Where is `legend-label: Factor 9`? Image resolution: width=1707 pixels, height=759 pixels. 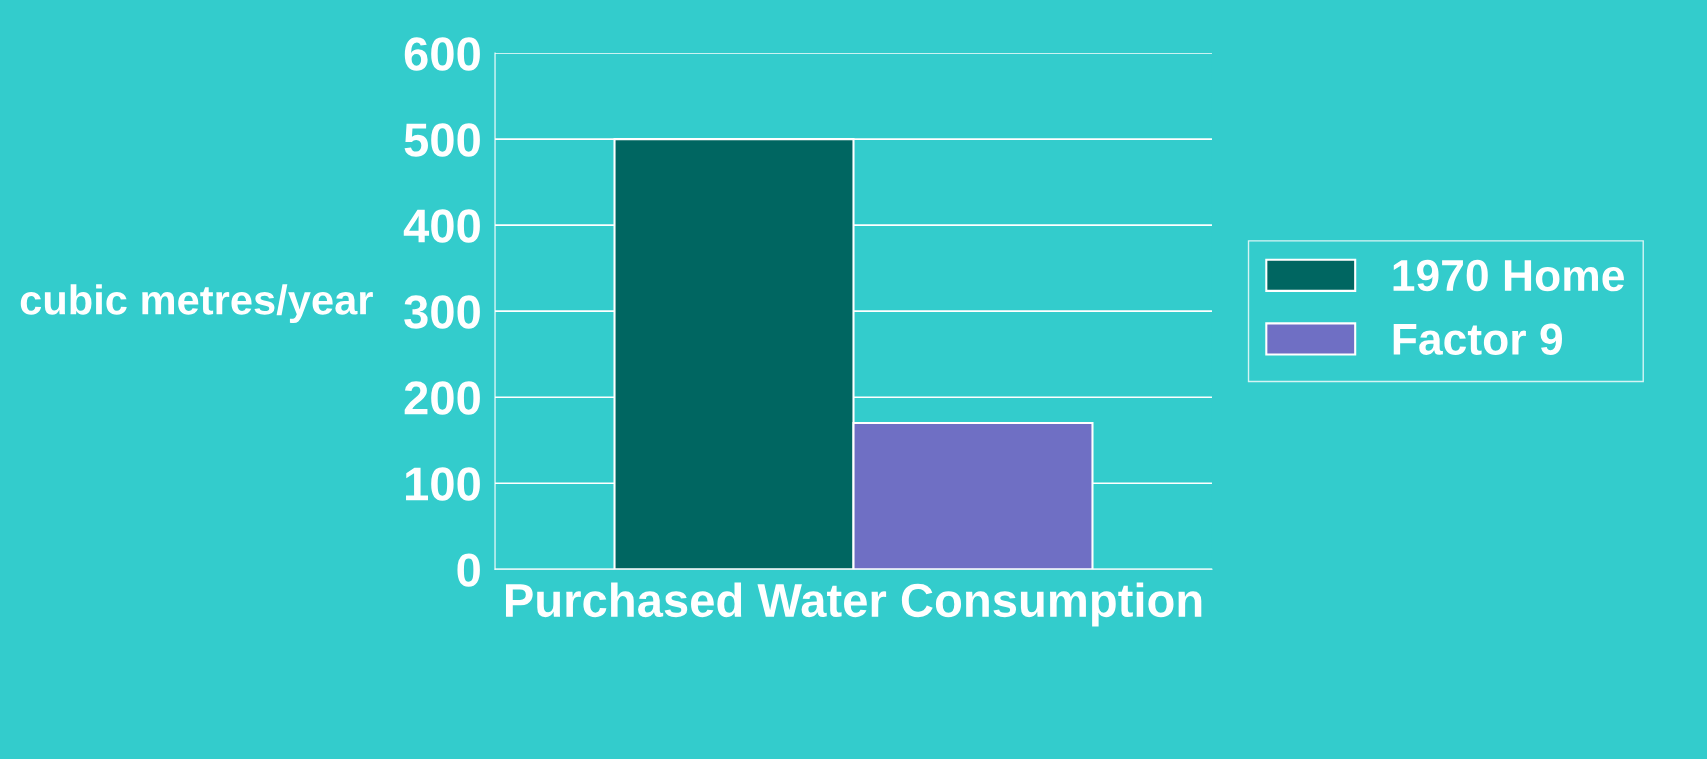
legend-label: Factor 9 is located at coordinates (1477, 339).